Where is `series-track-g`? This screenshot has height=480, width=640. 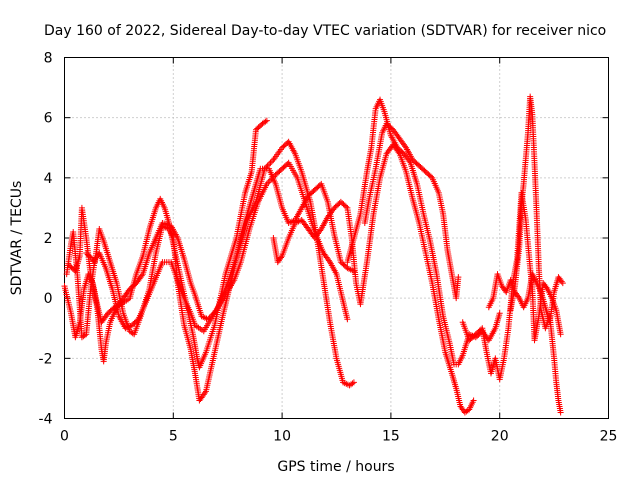 series-track-g is located at coordinates (411, 211).